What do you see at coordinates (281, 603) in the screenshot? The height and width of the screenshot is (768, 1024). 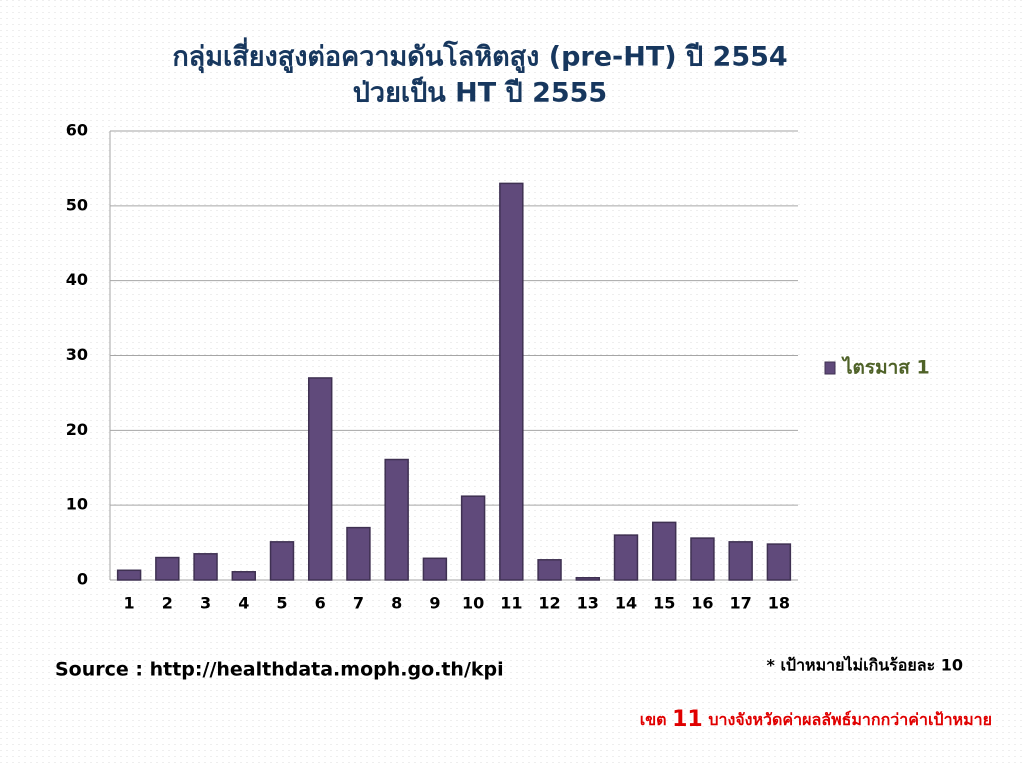 I see `x-tick-label: 5` at bounding box center [281, 603].